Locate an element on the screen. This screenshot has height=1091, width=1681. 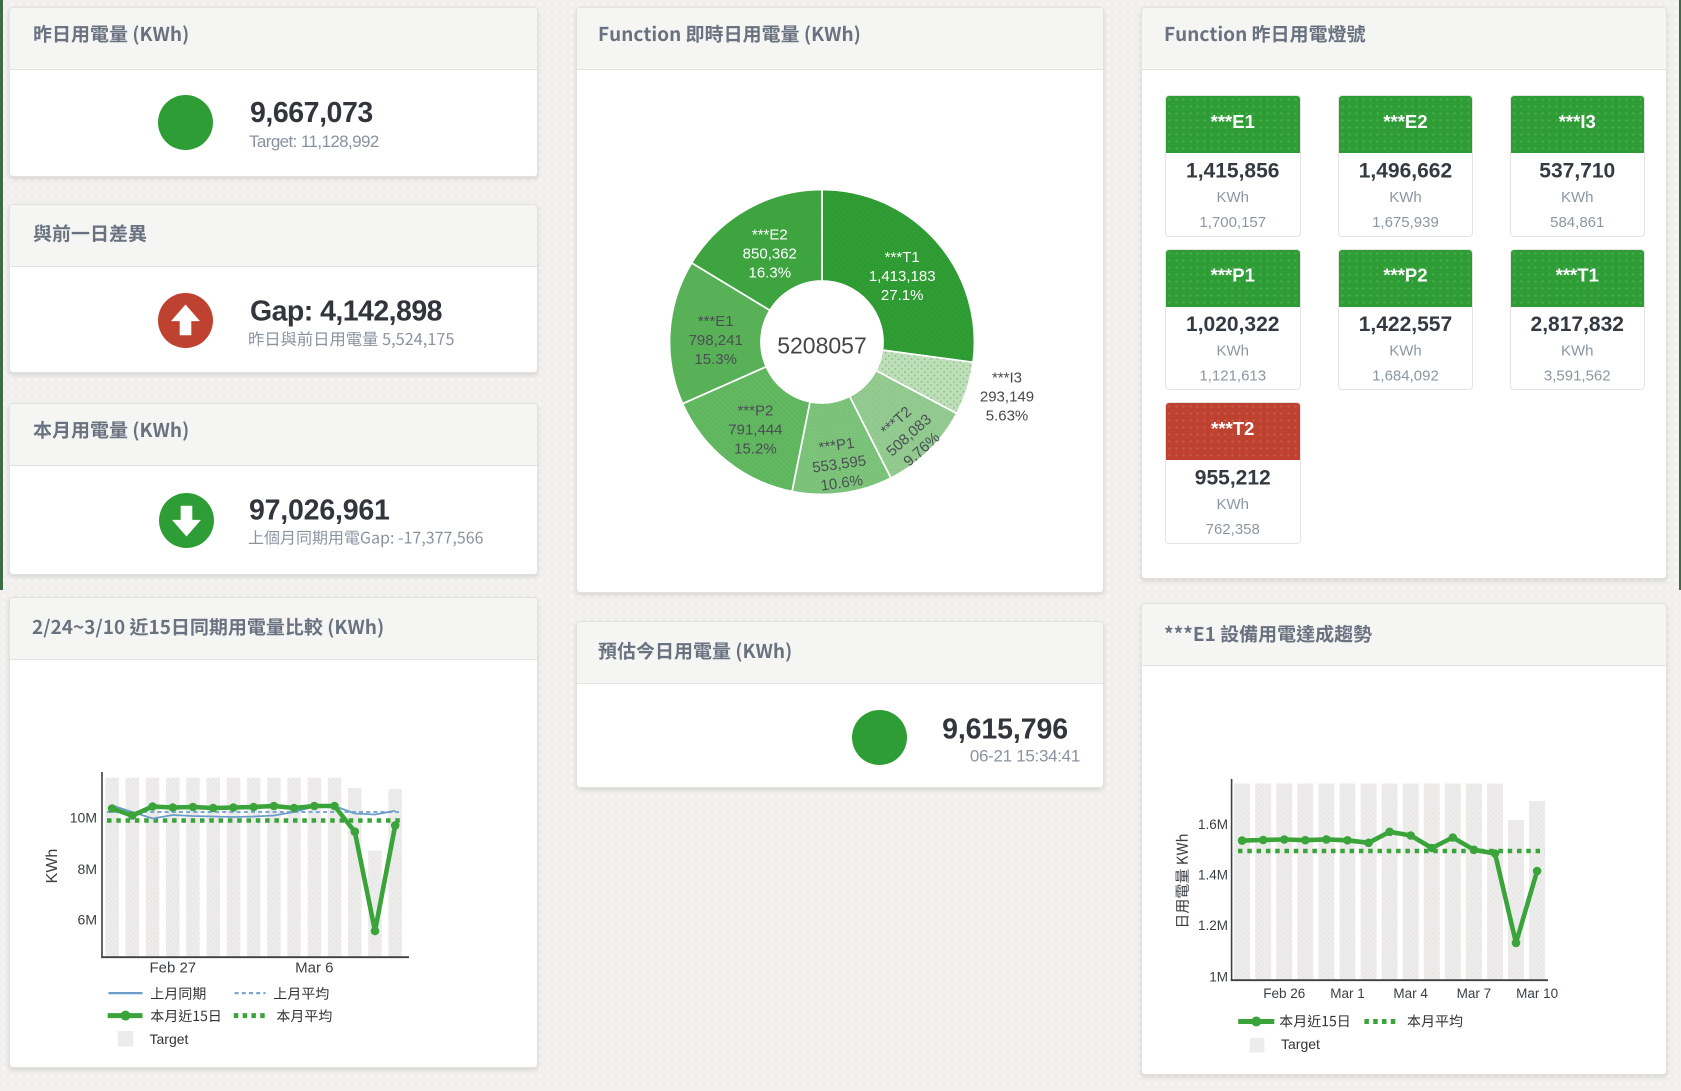
svg-text: 1,684,092 is located at coordinates (1405, 376).